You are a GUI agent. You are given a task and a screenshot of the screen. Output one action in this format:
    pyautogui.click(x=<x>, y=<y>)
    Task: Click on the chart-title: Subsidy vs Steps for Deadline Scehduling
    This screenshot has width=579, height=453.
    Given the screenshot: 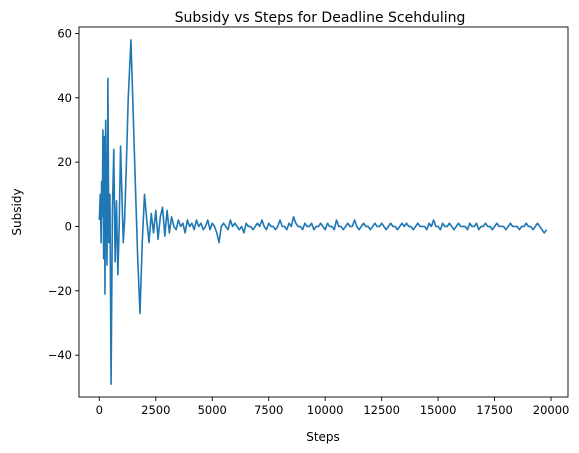 What is the action you would take?
    pyautogui.click(x=320, y=18)
    